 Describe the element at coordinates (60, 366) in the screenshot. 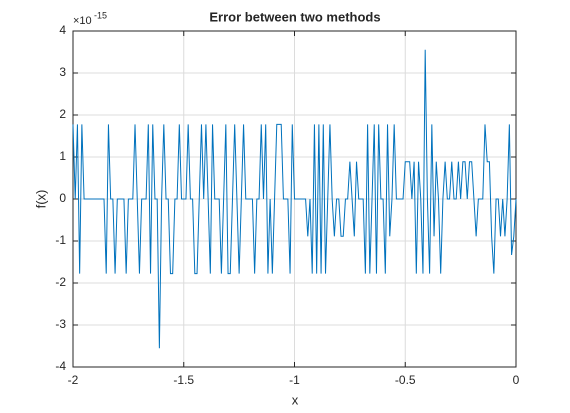

I see `y-tick-label: -4` at that location.